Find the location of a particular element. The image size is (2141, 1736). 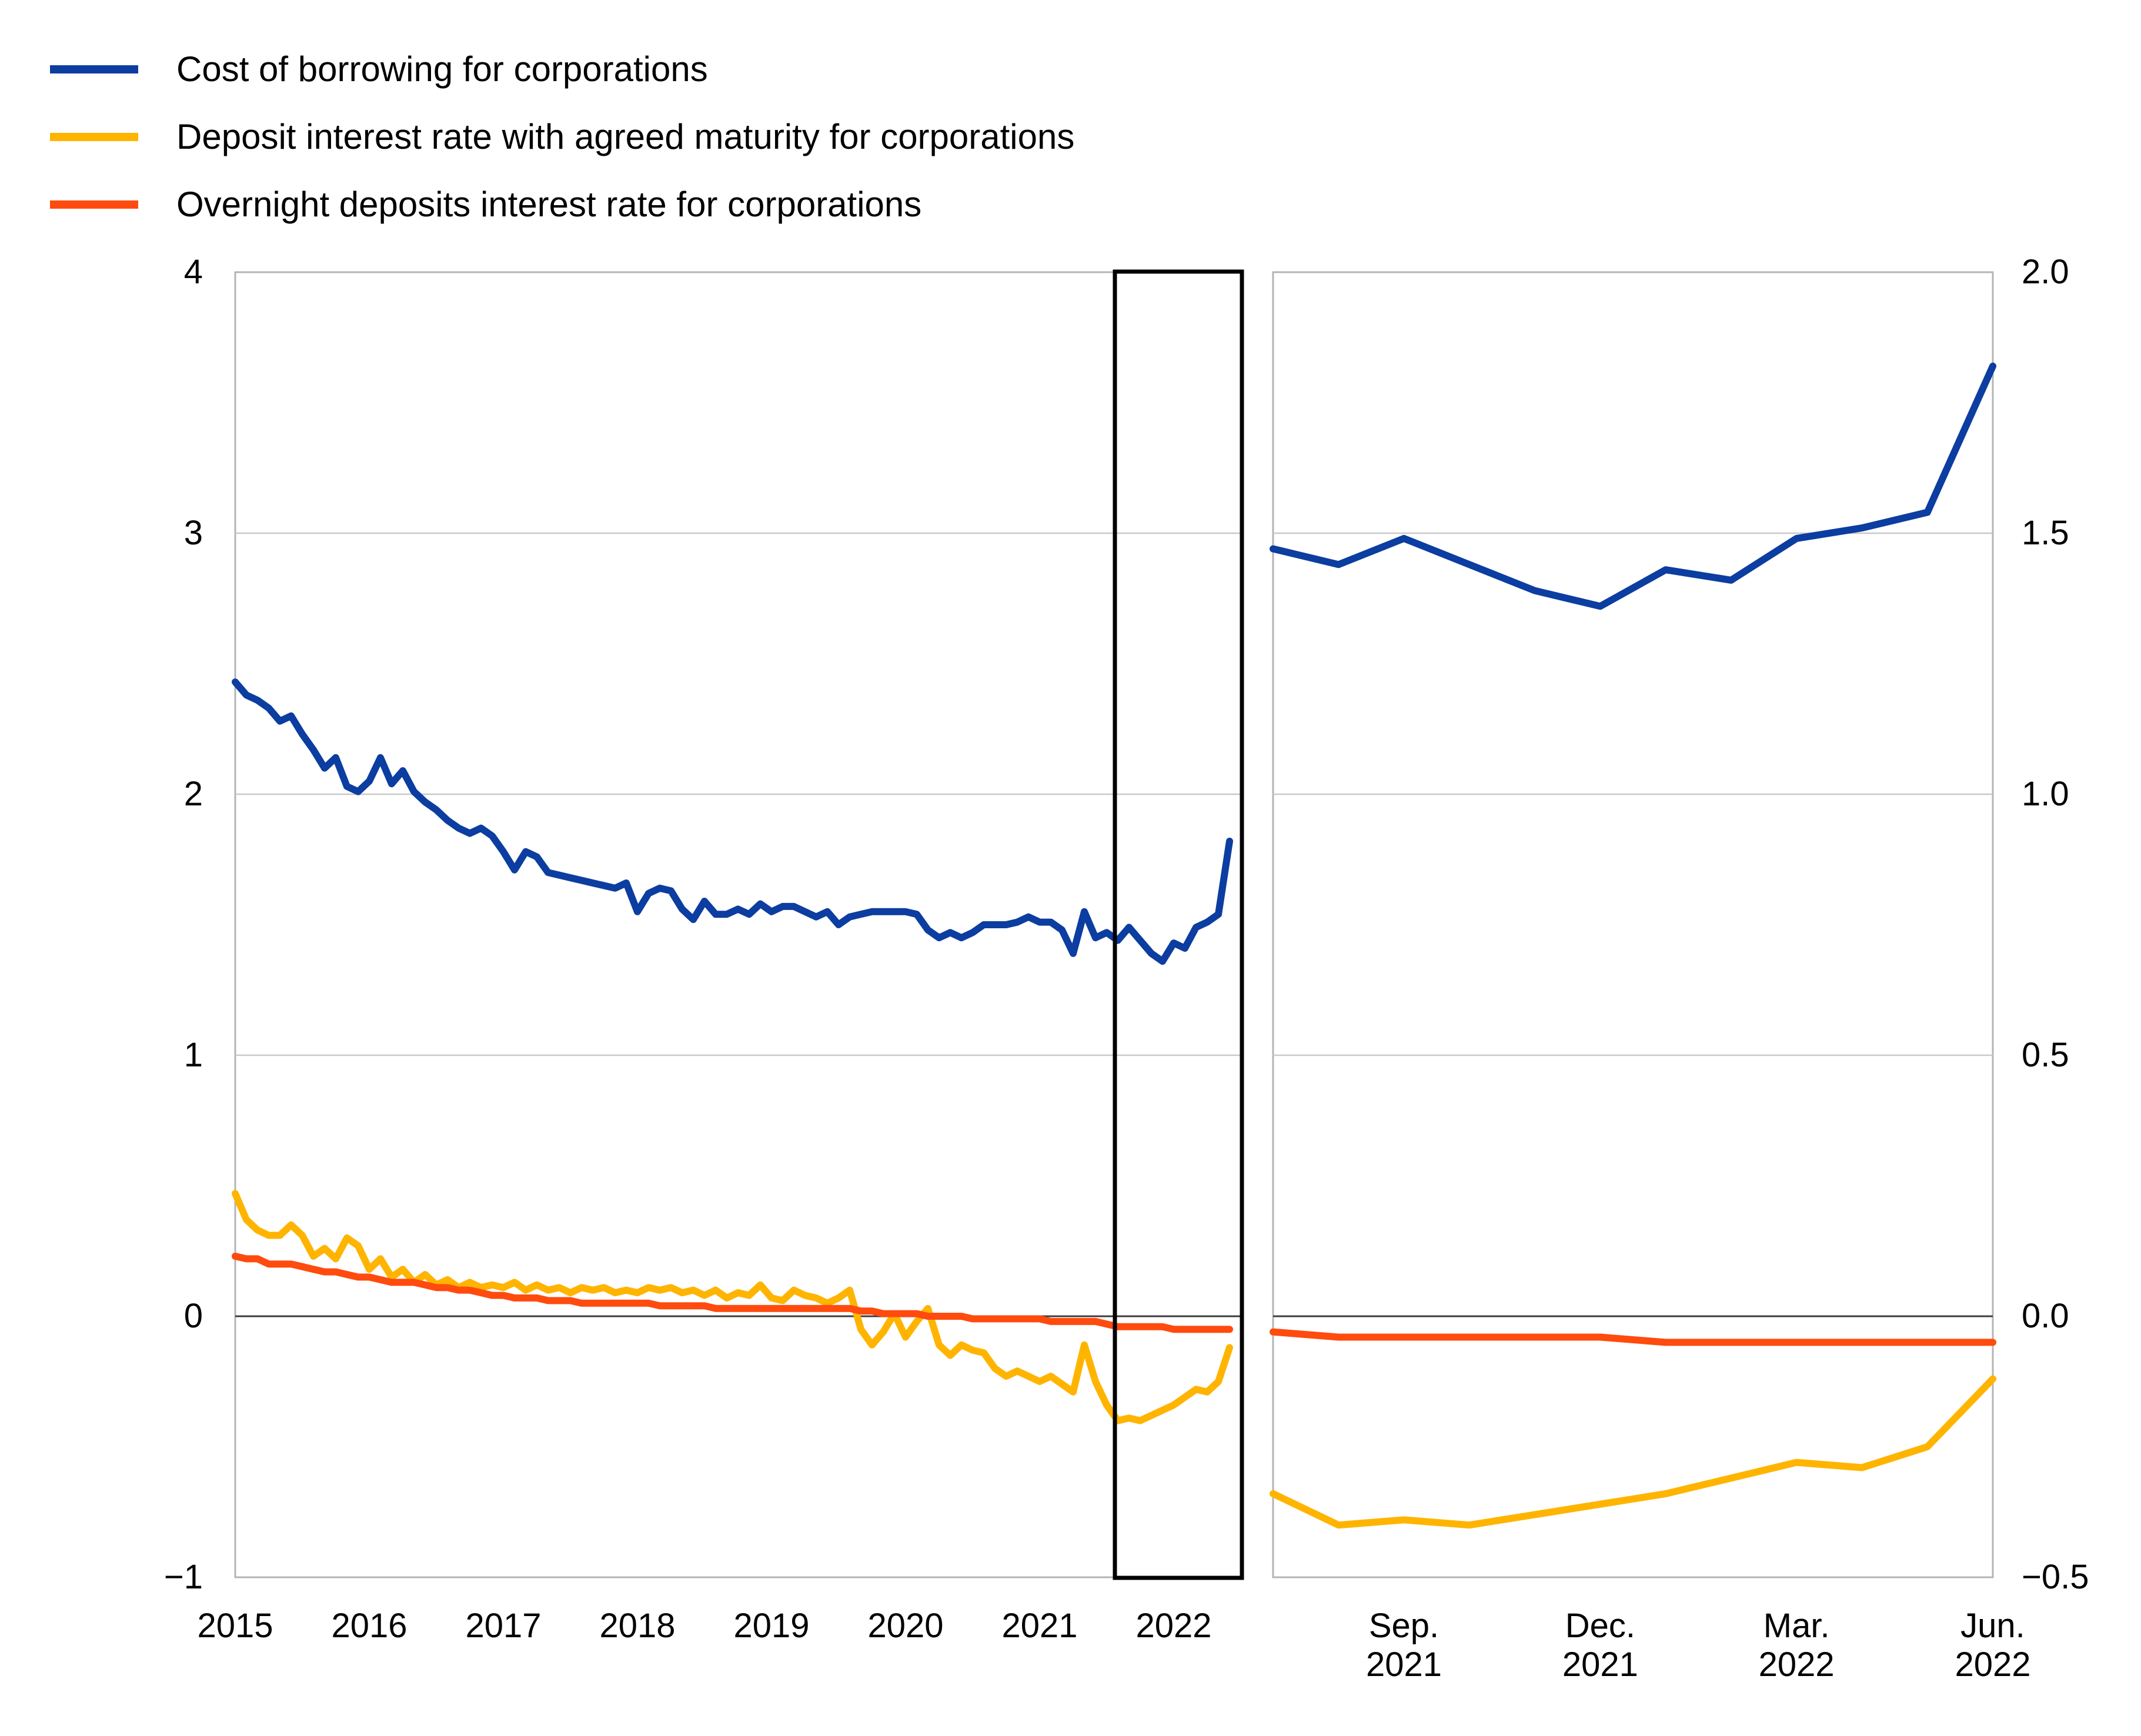

zoom-x-tick-label: Jun. 2022 is located at coordinates (1993, 1645).